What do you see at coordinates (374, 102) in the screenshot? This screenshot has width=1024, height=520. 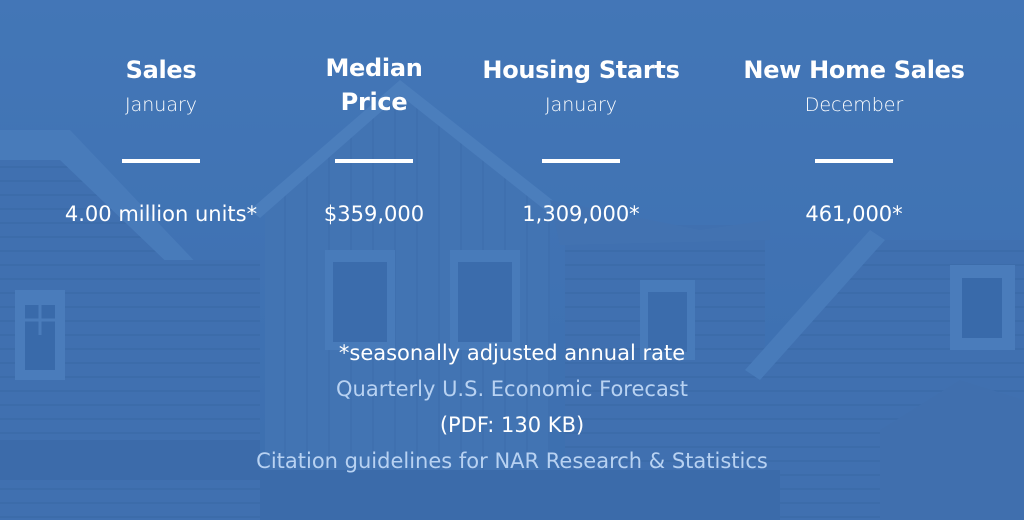 I see `stat-title-line2: Price` at bounding box center [374, 102].